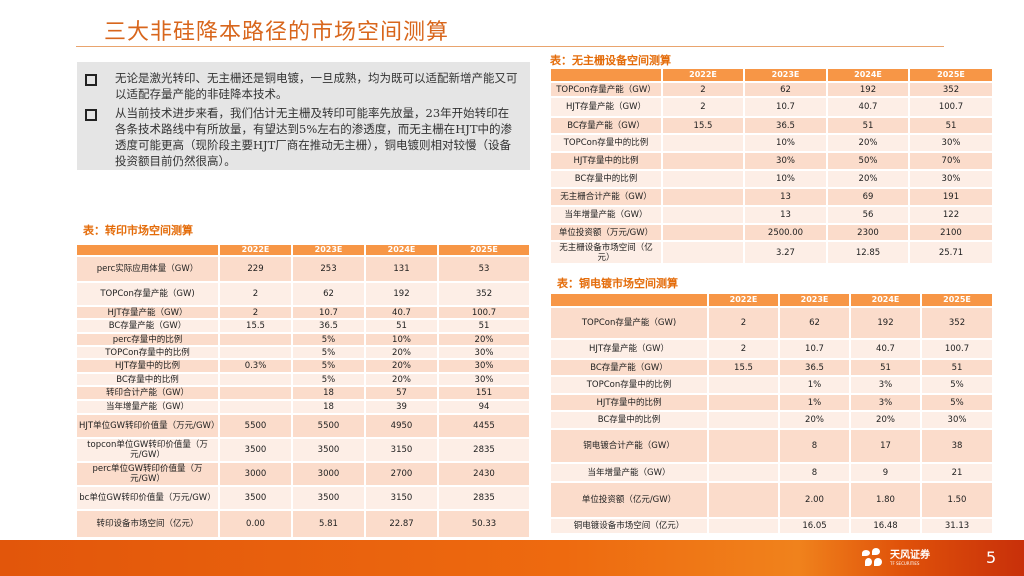  What do you see at coordinates (785, 232) in the screenshot?
I see `value-cell: 2500.00` at bounding box center [785, 232].